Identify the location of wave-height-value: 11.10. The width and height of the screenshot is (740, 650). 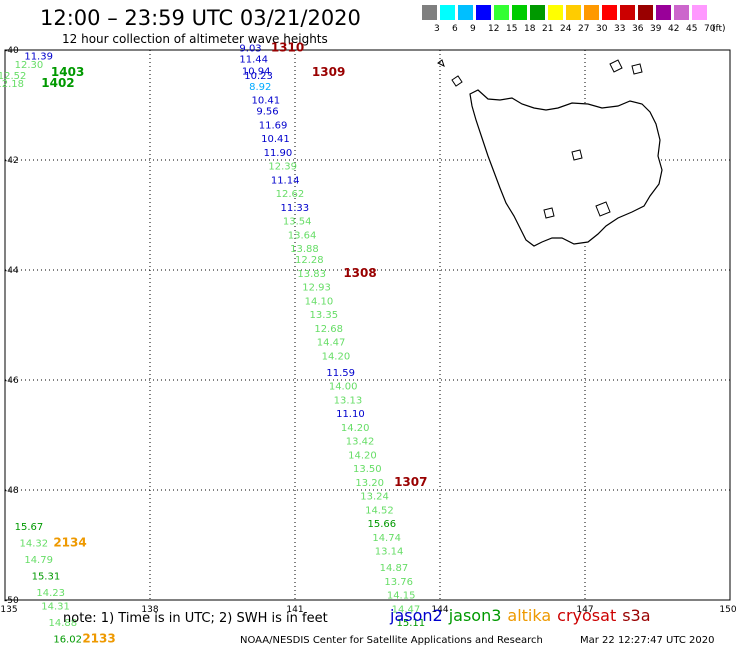
(350, 414).